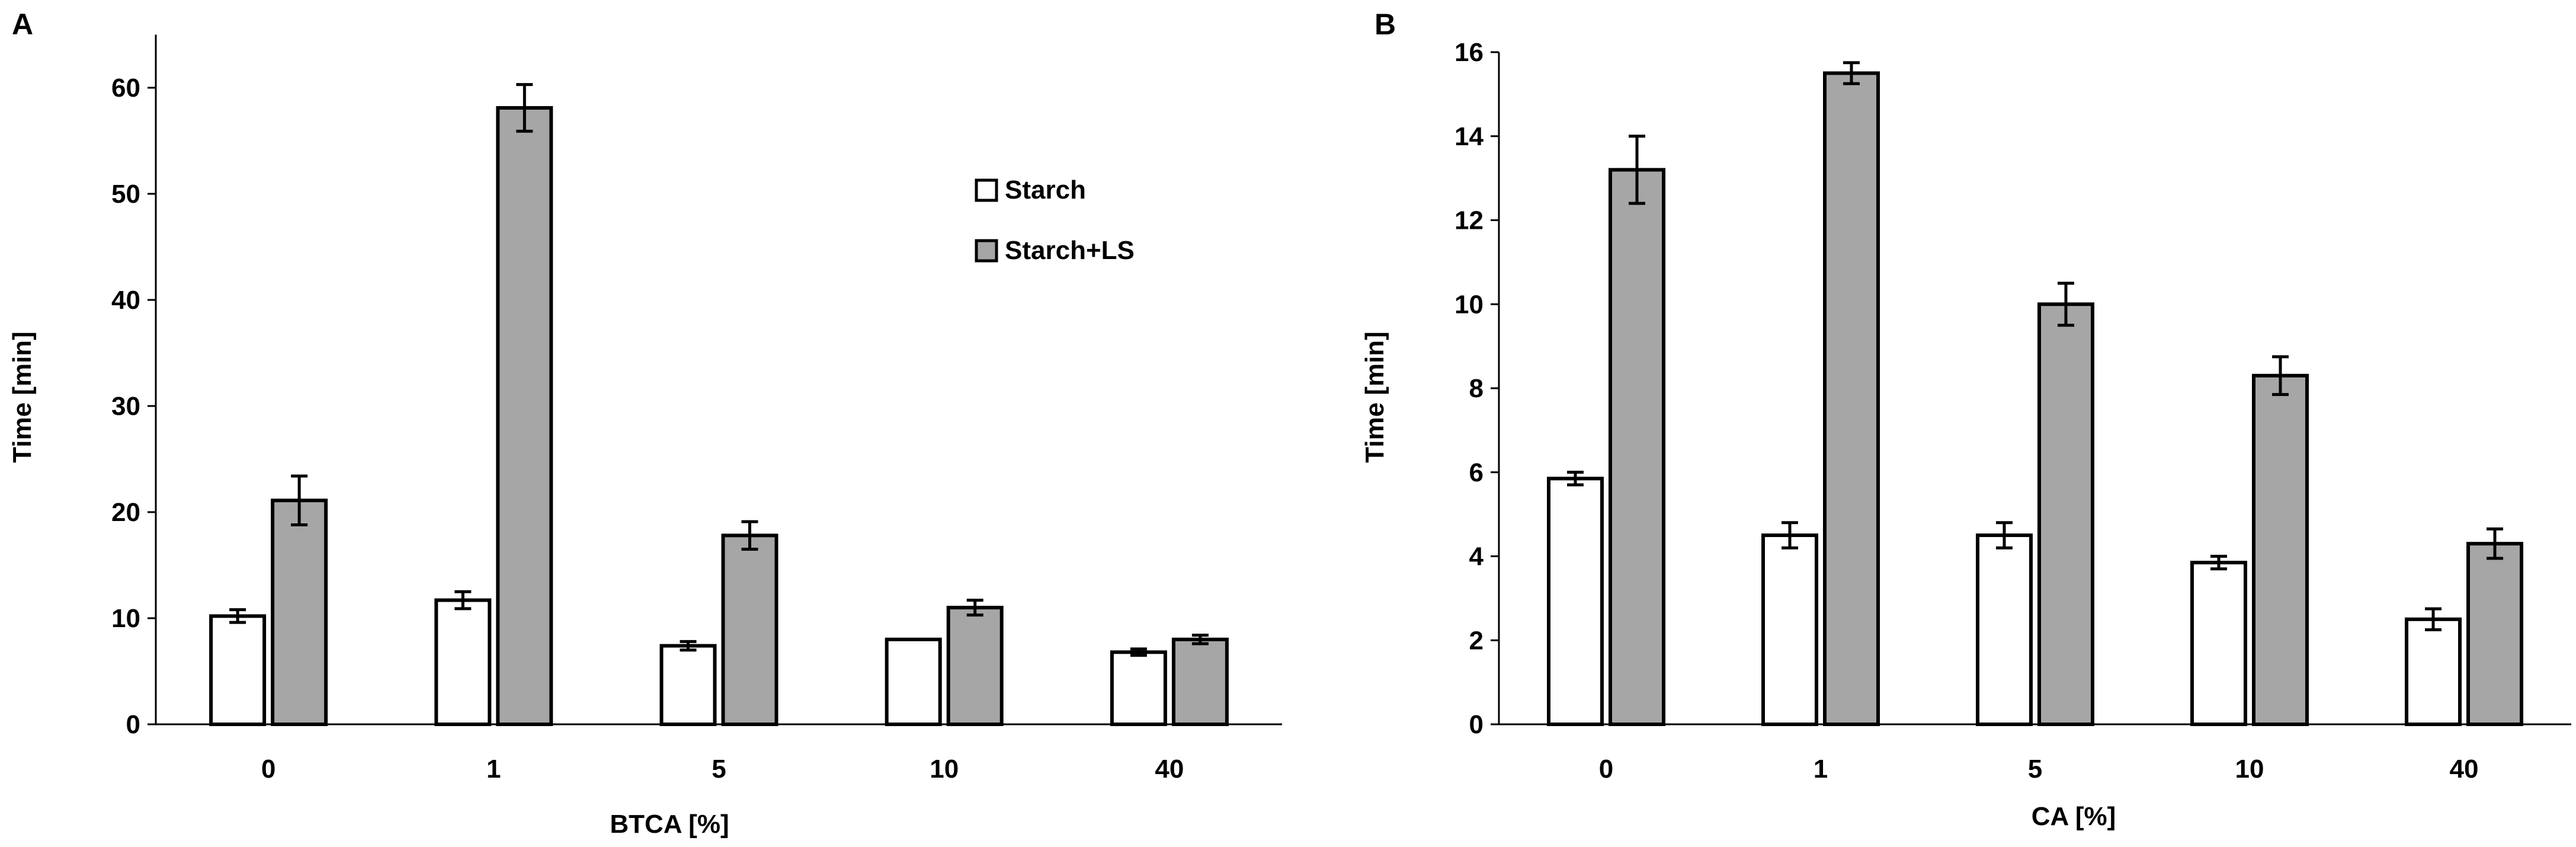 The image size is (2576, 847). Describe the element at coordinates (1045, 189) in the screenshot. I see `legend-label-starch: Starch` at that location.